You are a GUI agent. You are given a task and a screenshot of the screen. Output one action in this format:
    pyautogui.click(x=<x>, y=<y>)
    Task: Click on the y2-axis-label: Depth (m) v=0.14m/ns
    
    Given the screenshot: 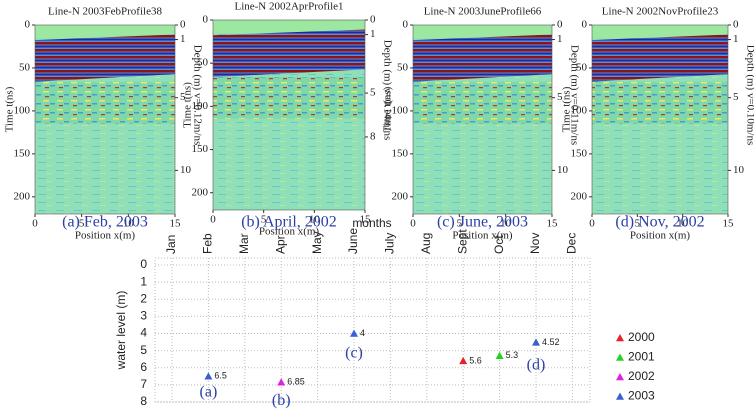 What is the action you would take?
    pyautogui.click(x=387, y=90)
    